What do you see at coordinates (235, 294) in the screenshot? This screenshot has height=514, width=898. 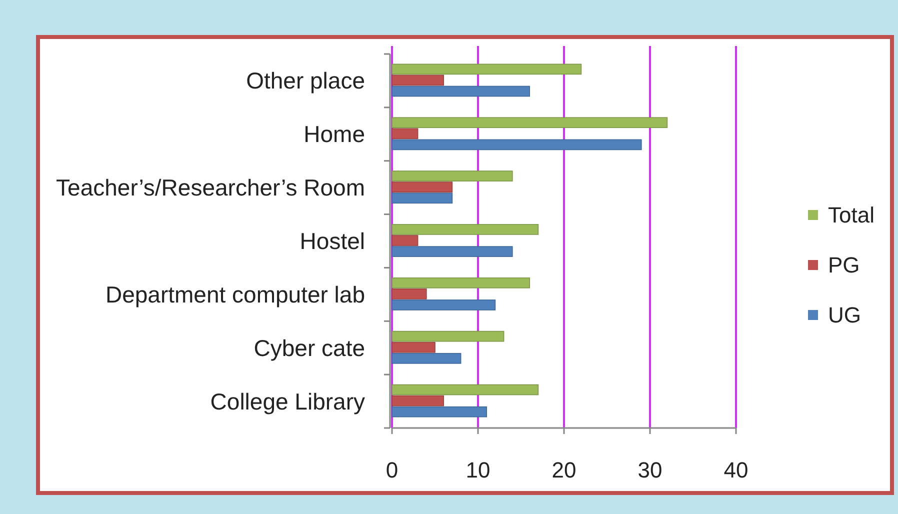 I see `y-tick-label: Department computer lab` at bounding box center [235, 294].